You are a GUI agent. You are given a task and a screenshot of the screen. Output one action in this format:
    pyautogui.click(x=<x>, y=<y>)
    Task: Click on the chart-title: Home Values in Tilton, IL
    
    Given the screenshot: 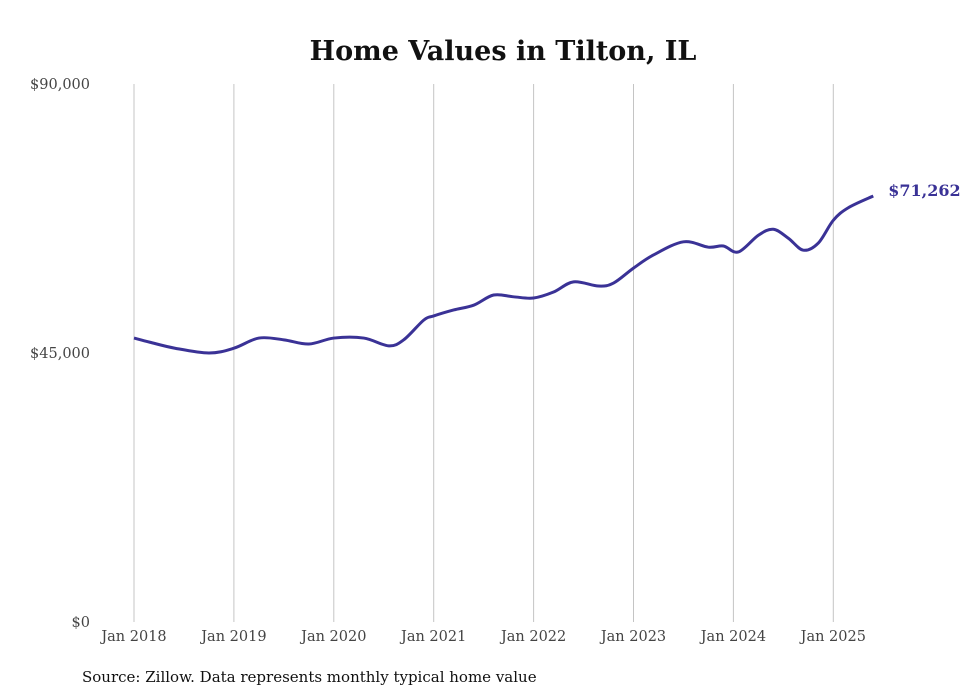 What is the action you would take?
    pyautogui.click(x=503, y=51)
    